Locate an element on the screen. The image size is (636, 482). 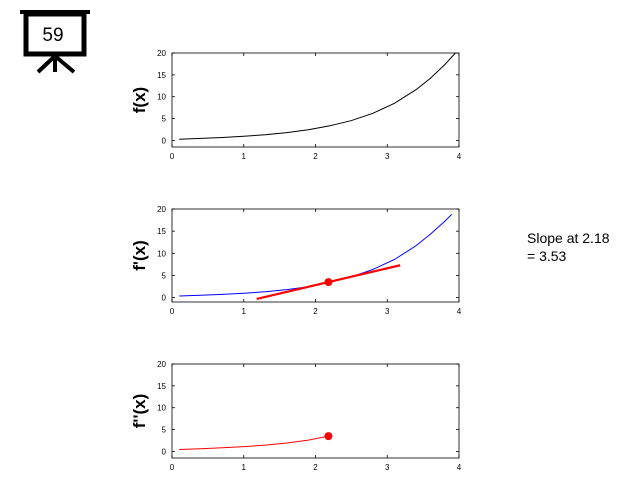
presentation-easel-icon: 59 is located at coordinates (55, 42).